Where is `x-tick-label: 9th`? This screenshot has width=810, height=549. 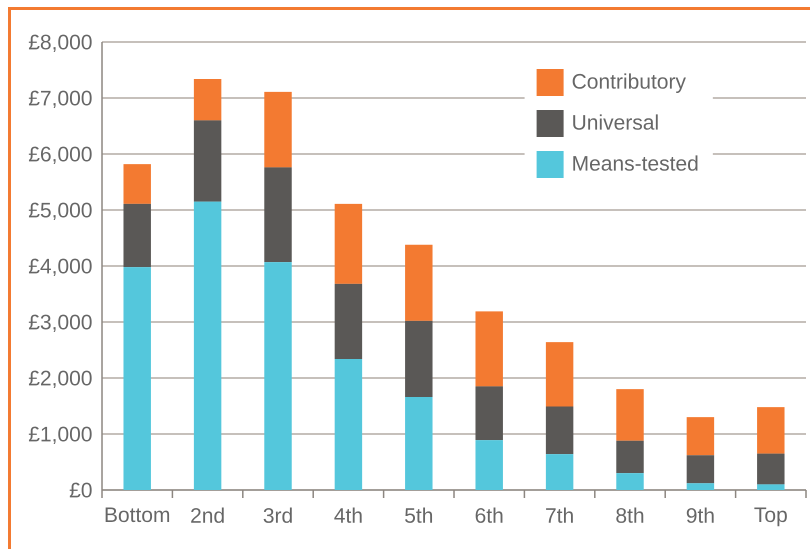
x-tick-label: 9th is located at coordinates (700, 515).